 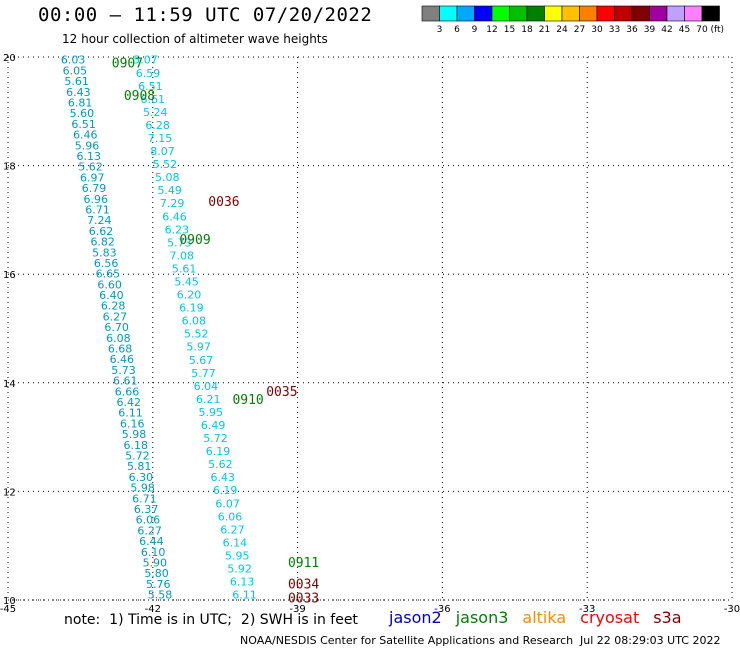 What do you see at coordinates (475, 30) in the screenshot?
I see `legend-label: 9` at bounding box center [475, 30].